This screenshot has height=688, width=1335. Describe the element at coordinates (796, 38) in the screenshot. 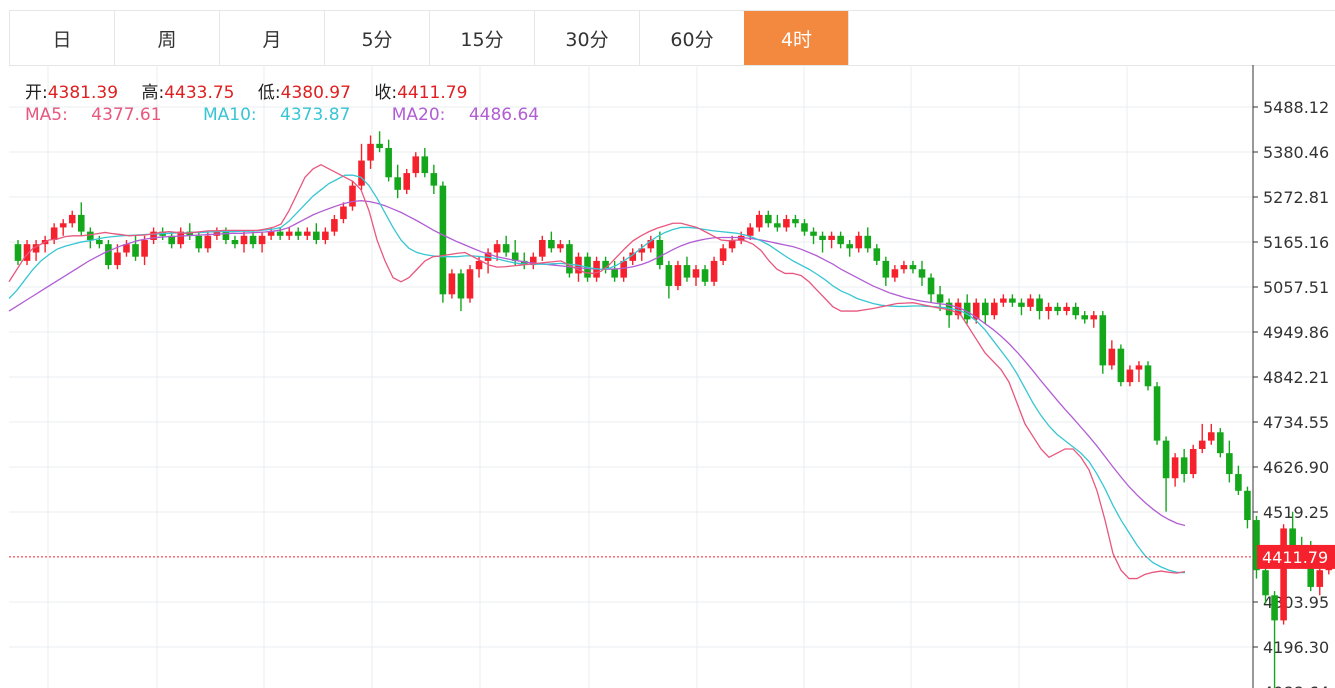

I see `tab-4hour: 4时` at that location.